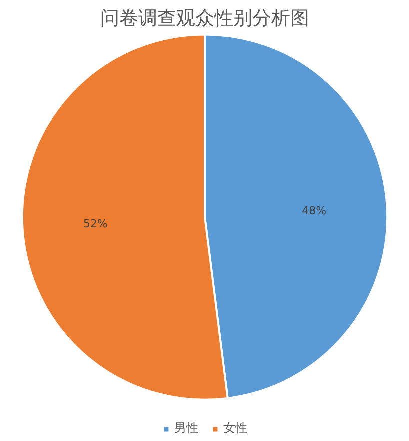 This screenshot has width=409, height=441. I want to click on data-label: 48%, so click(314, 211).